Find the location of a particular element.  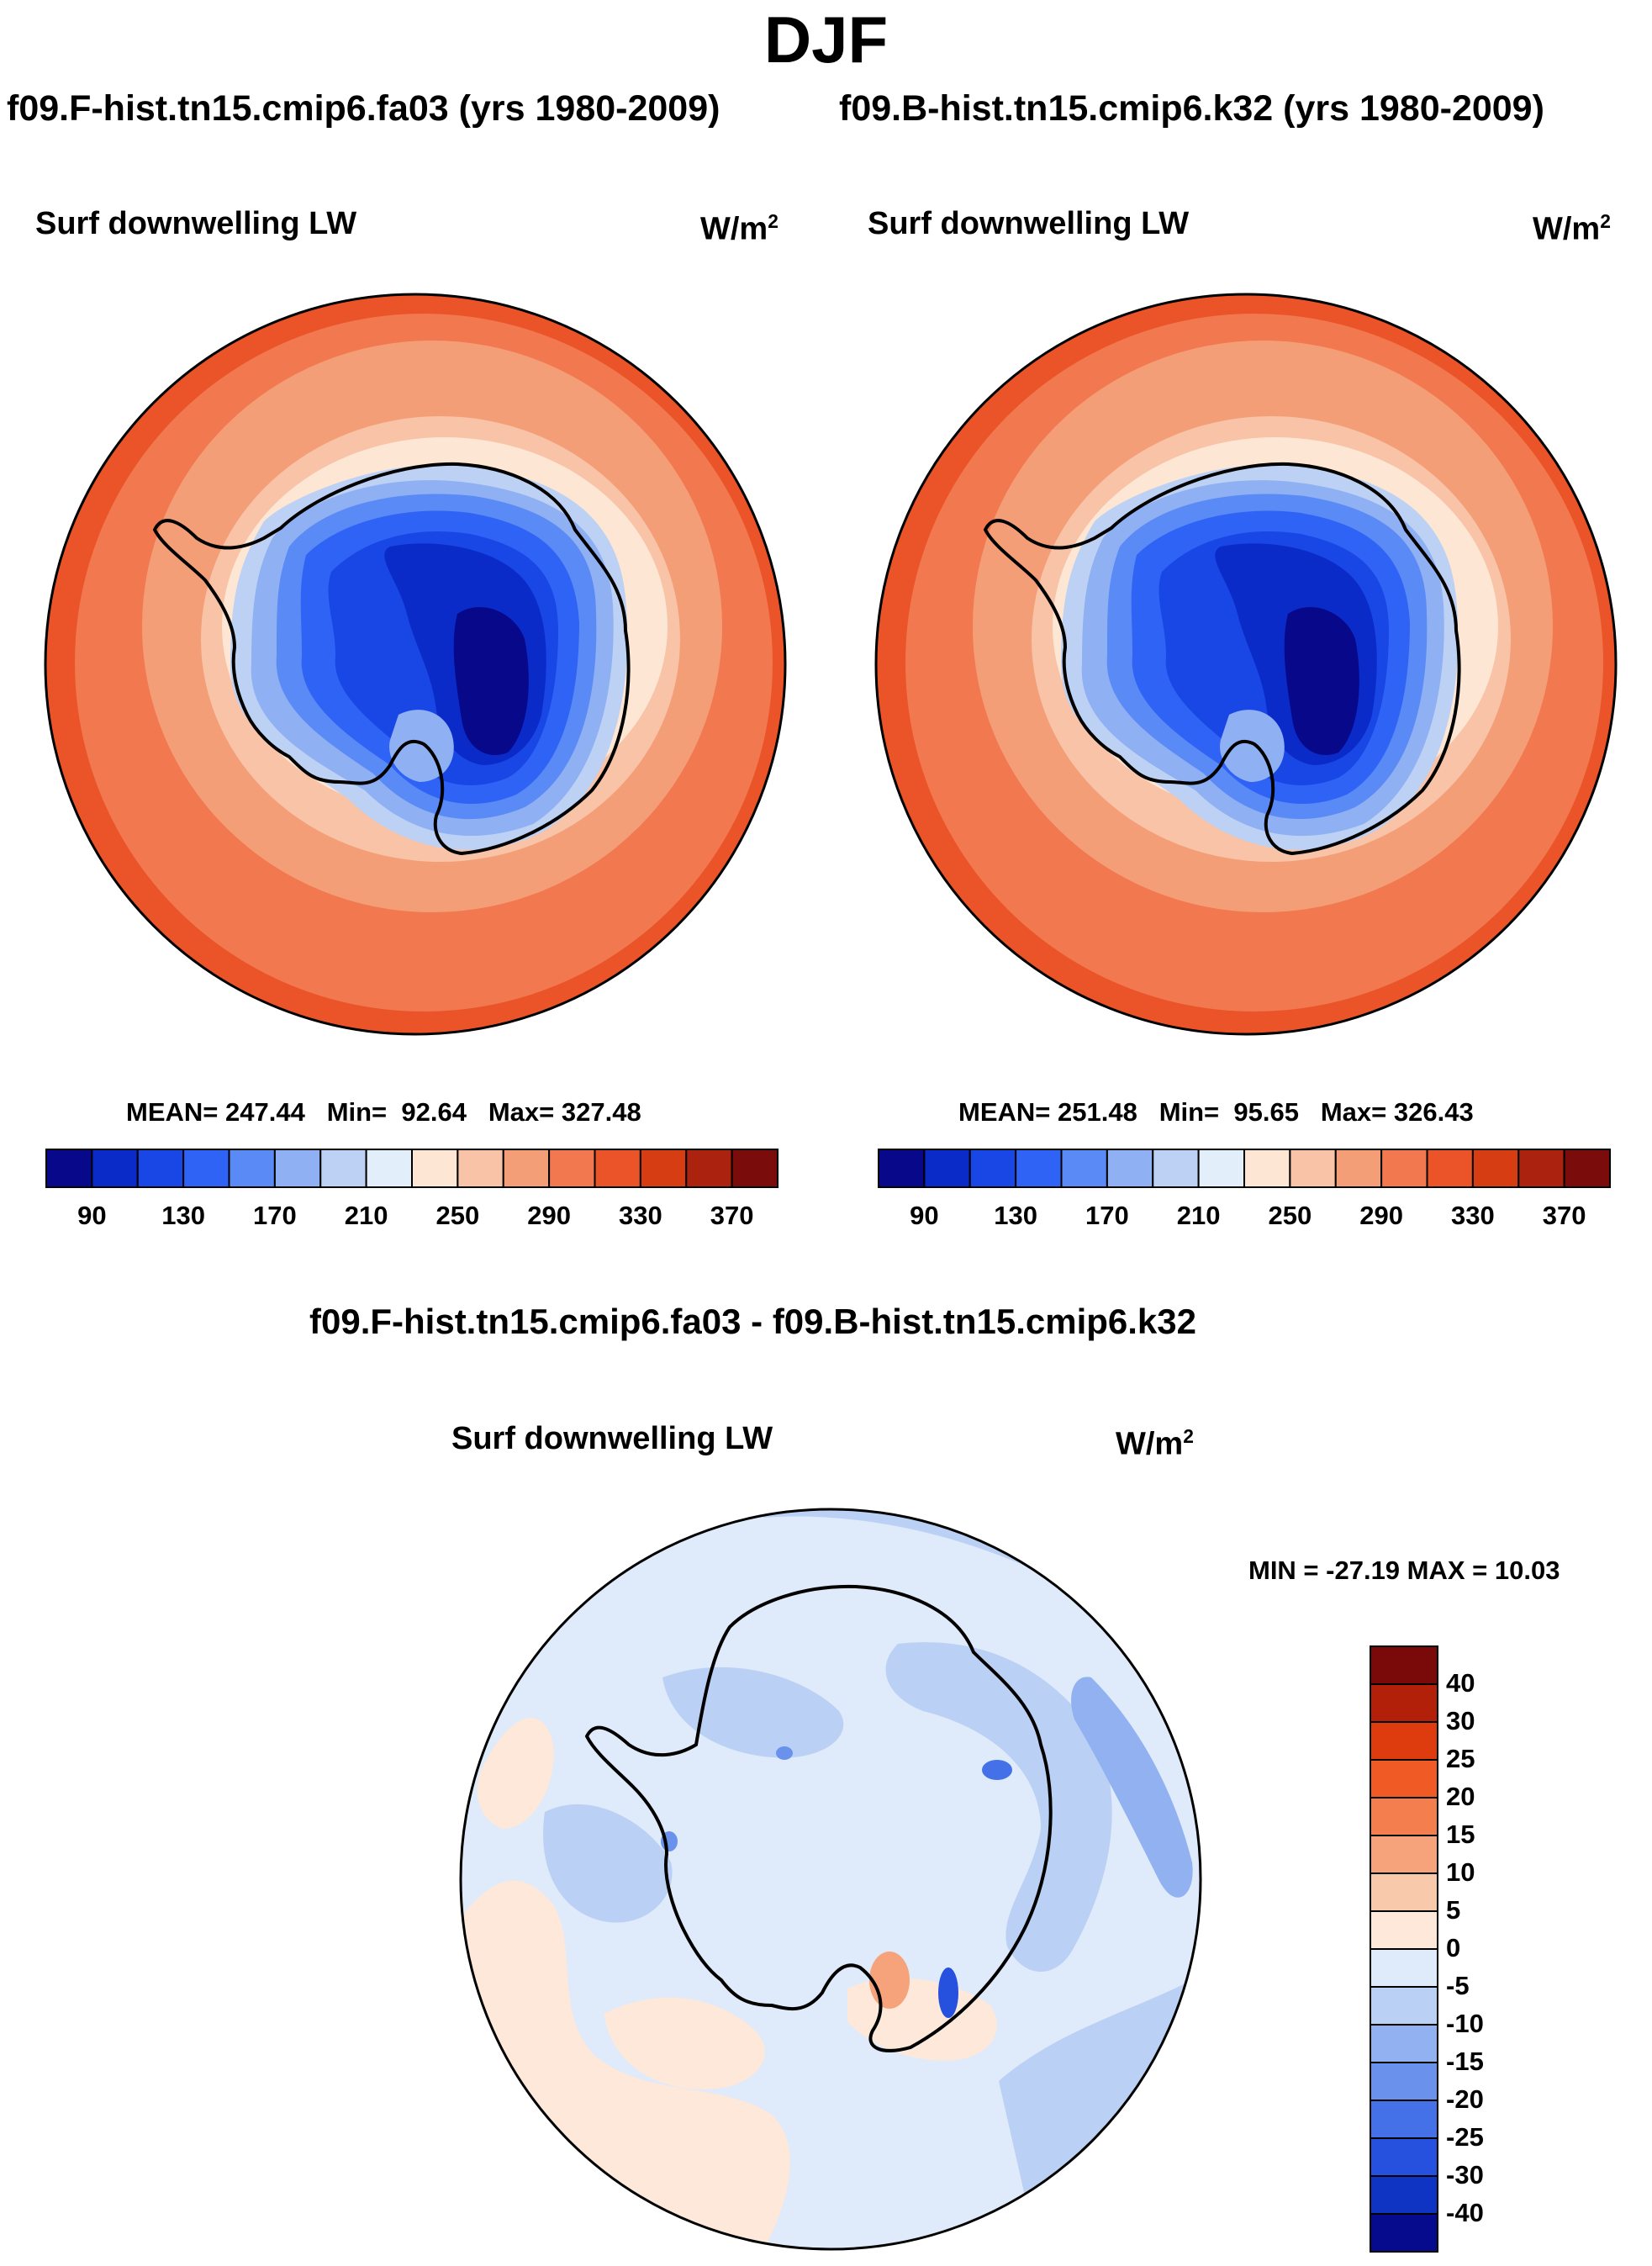

left-colorbar-tick-label: 330 is located at coordinates (640, 1215).